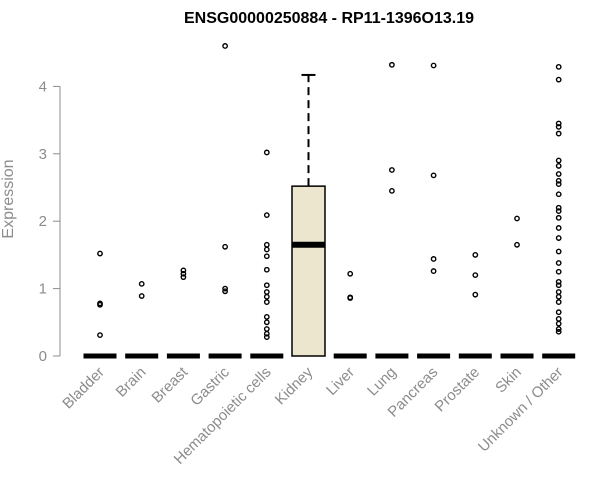 Image resolution: width=600 pixels, height=500 pixels. What do you see at coordinates (340, 381) in the screenshot?
I see `x-tick-label: Liver` at bounding box center [340, 381].